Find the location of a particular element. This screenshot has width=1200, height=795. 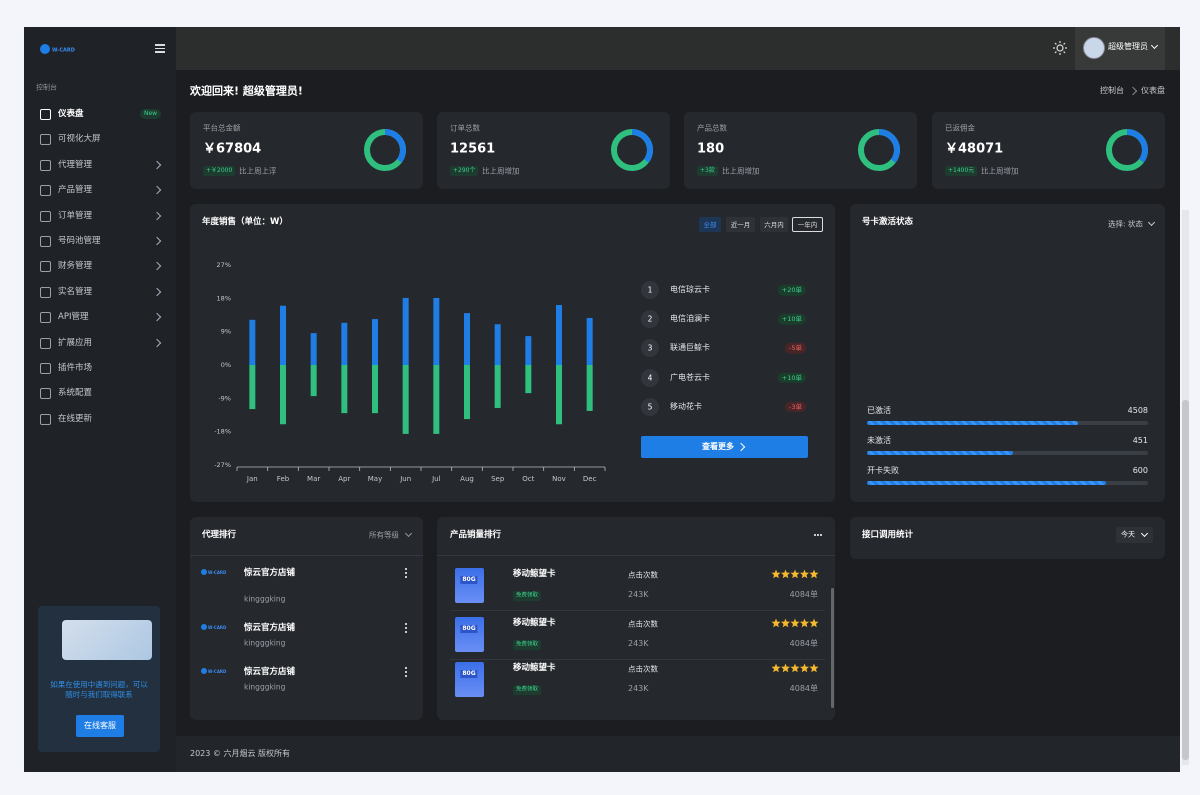

x-tick-label: Mar is located at coordinates (313, 479).